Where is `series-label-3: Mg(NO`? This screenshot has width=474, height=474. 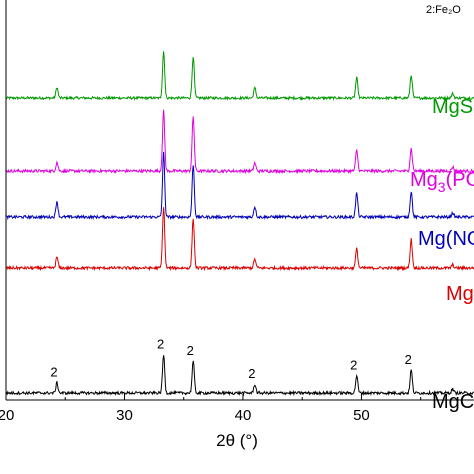
series-label-3: Mg(NO is located at coordinates (446, 239).